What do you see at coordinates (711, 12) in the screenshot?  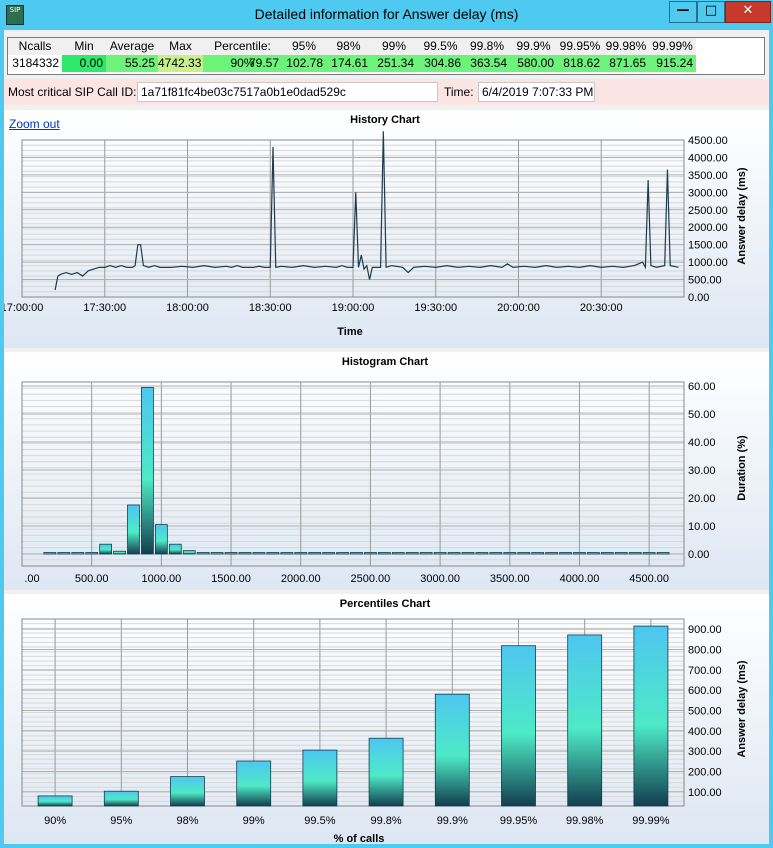 I see `maximize-button: □` at bounding box center [711, 12].